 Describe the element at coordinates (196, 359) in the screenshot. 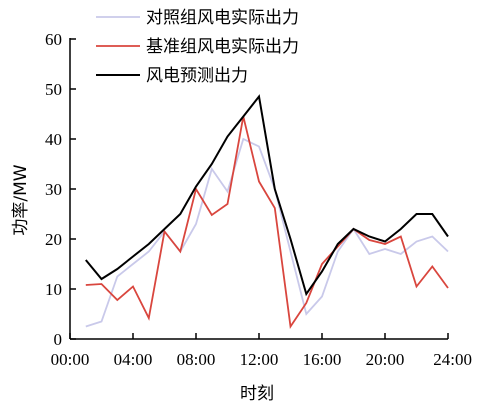

I see `x-tick-label: 08:00` at that location.